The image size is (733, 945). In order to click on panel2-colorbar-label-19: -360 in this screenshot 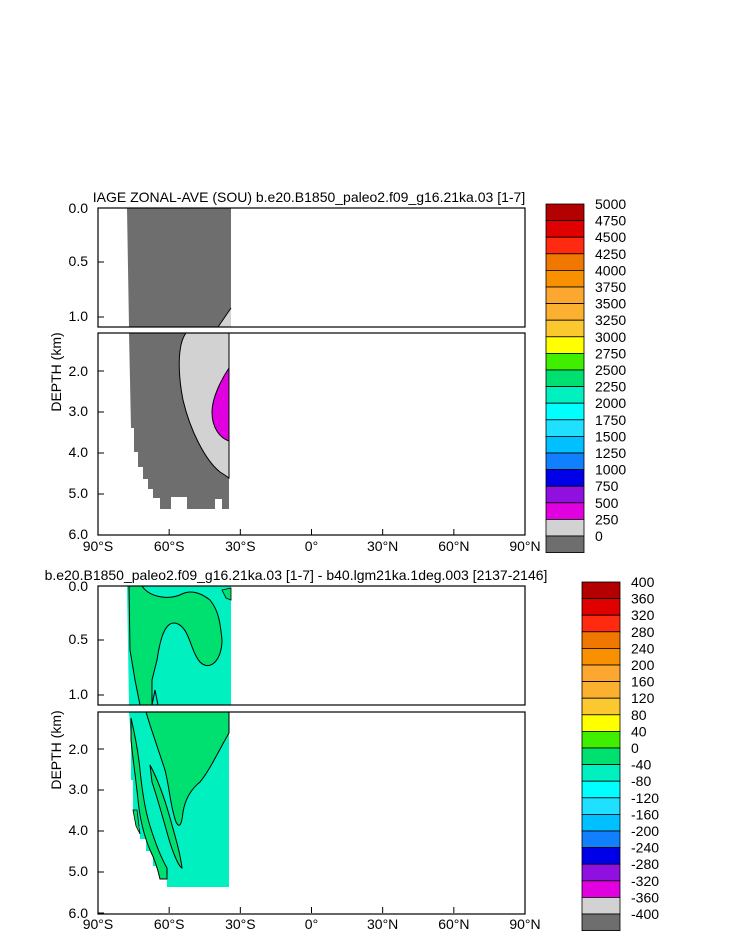, I will do `click(645, 897)`.